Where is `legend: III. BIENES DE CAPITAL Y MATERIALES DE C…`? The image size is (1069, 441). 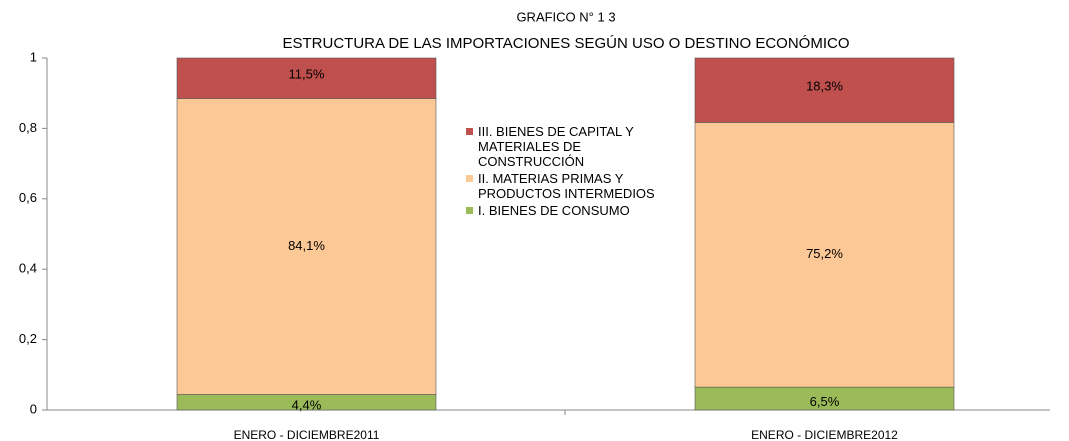 legend: III. BIENES DE CAPITAL Y MATERIALES DE C… is located at coordinates (566, 172).